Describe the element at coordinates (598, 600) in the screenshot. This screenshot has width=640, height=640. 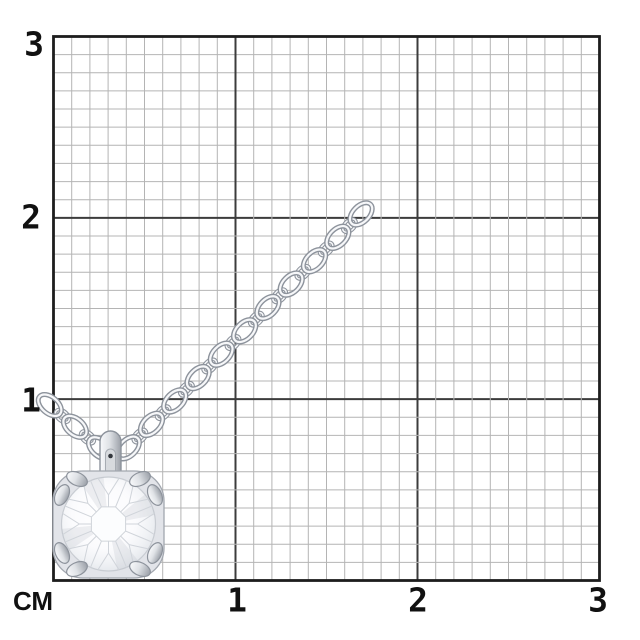
I see `x-axis-tick-3: 3` at that location.